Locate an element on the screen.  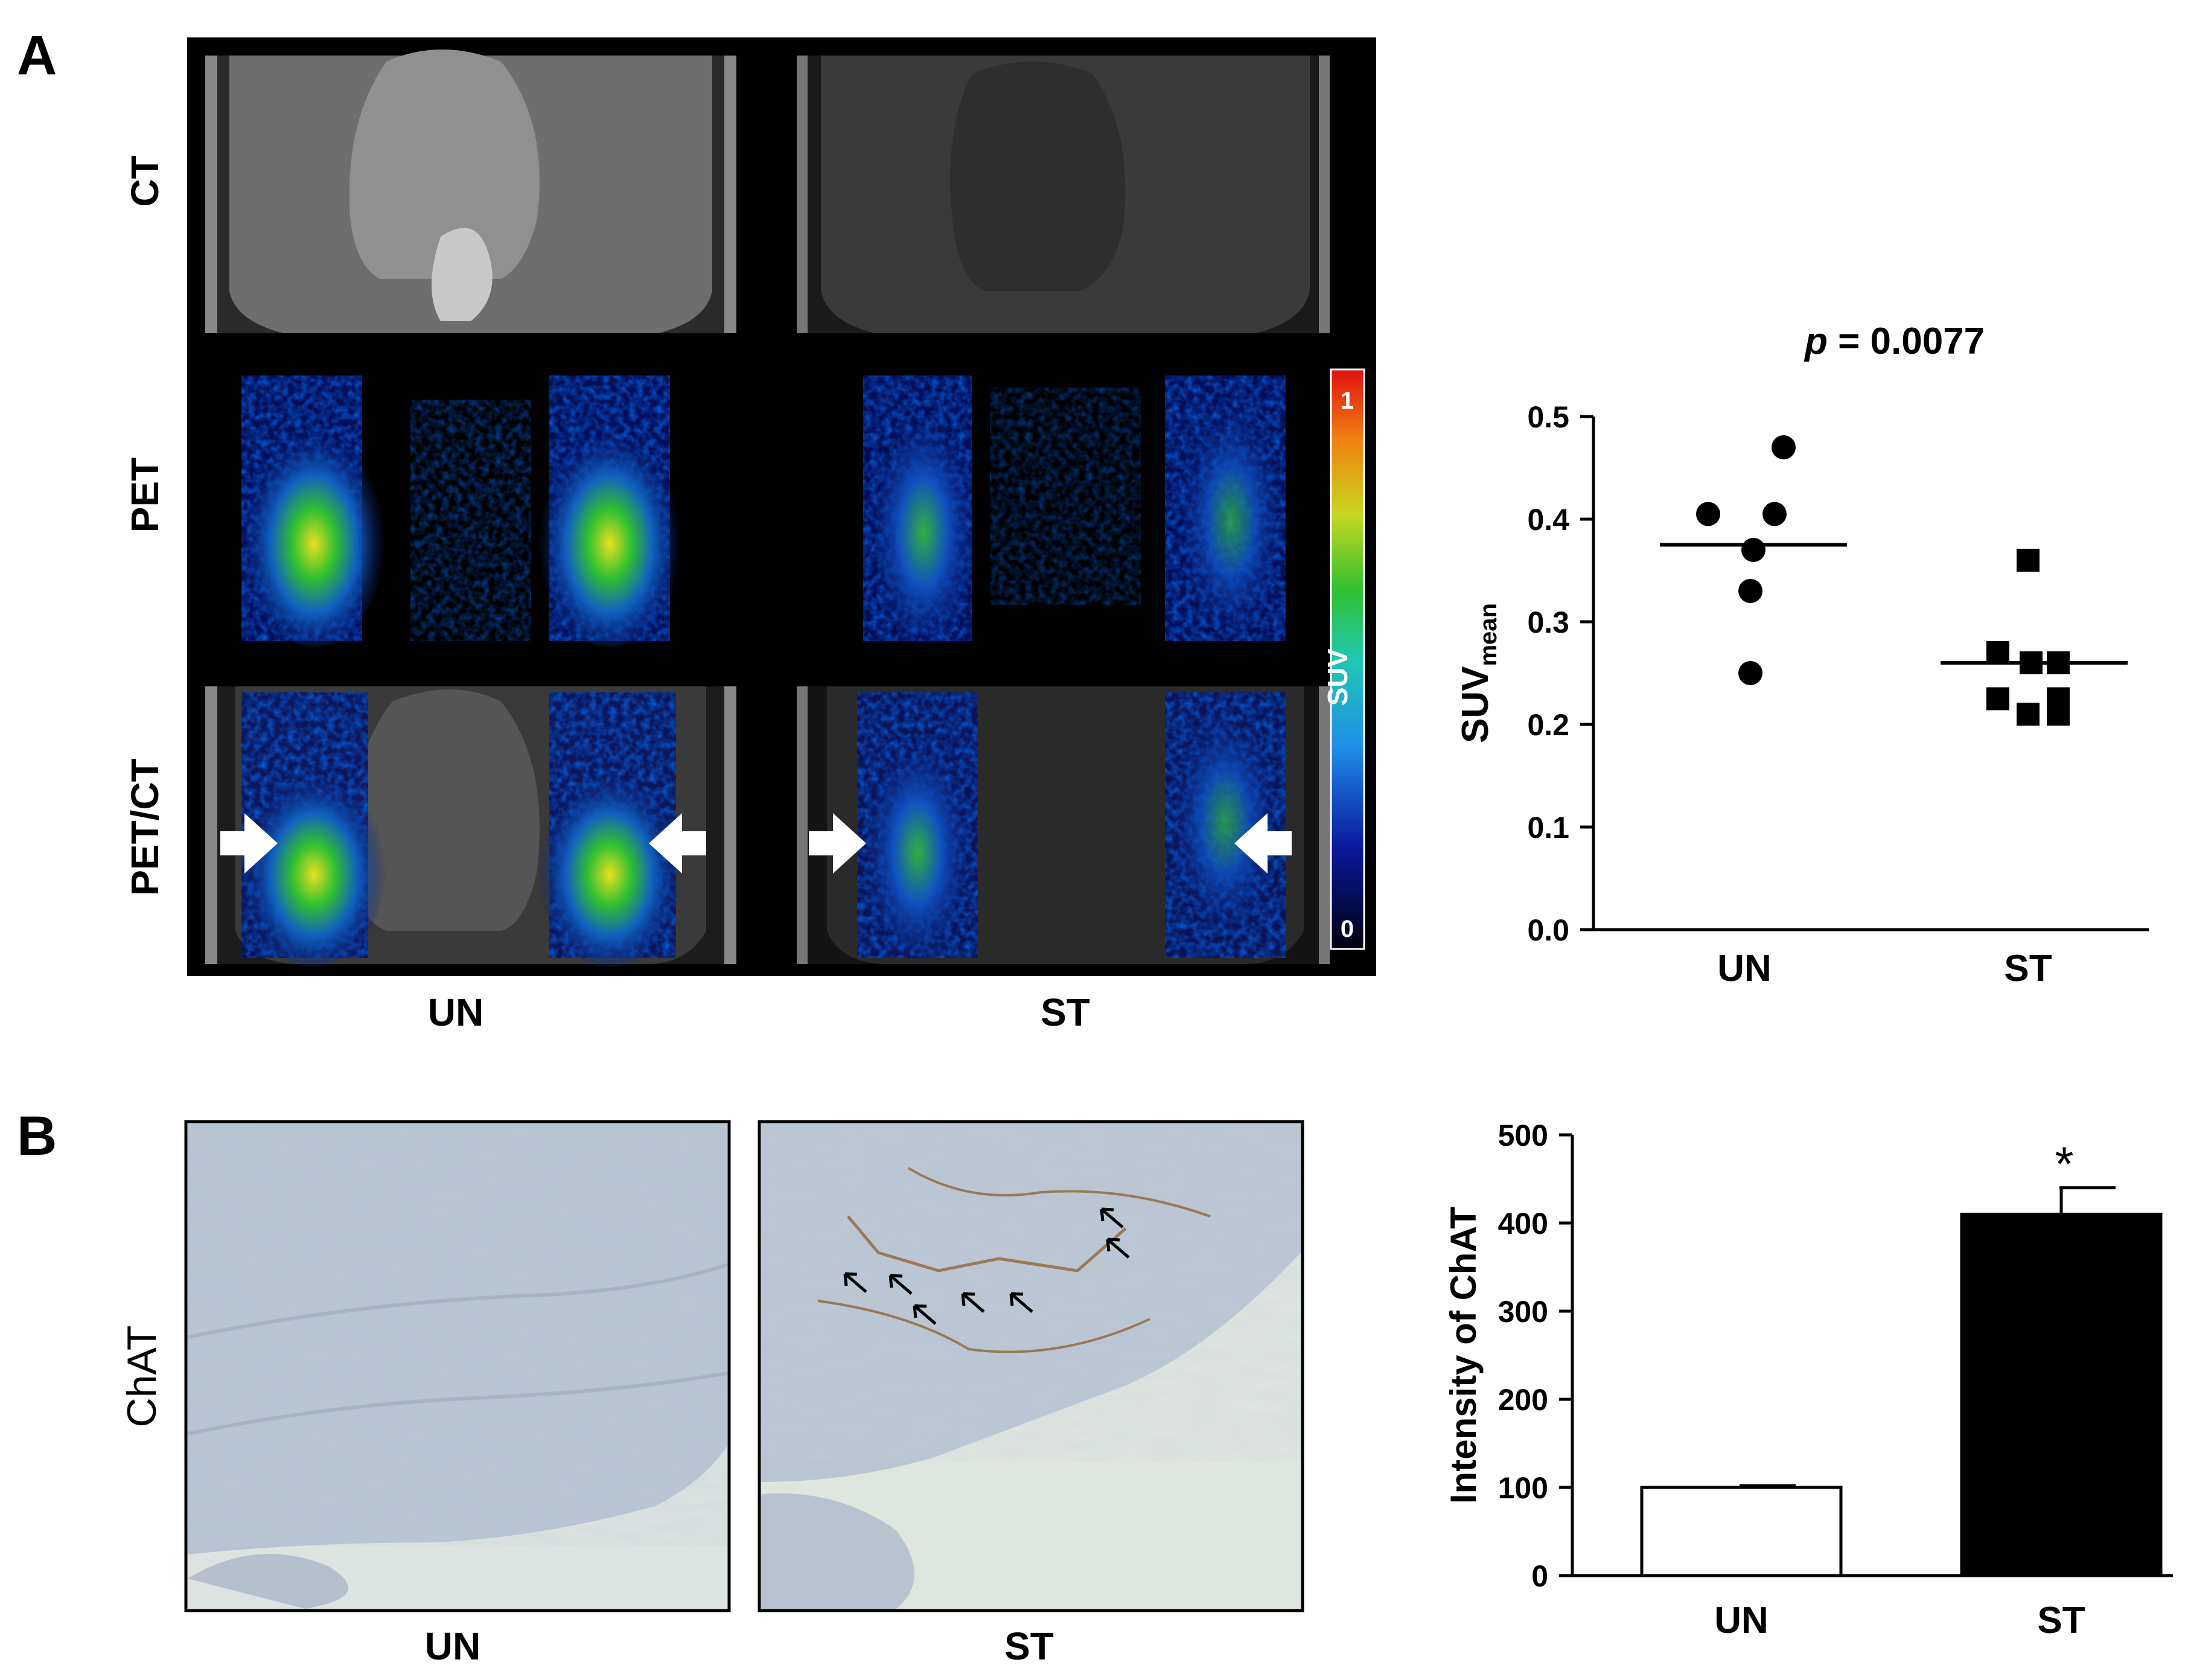
petct-image-un is located at coordinates (470, 826).